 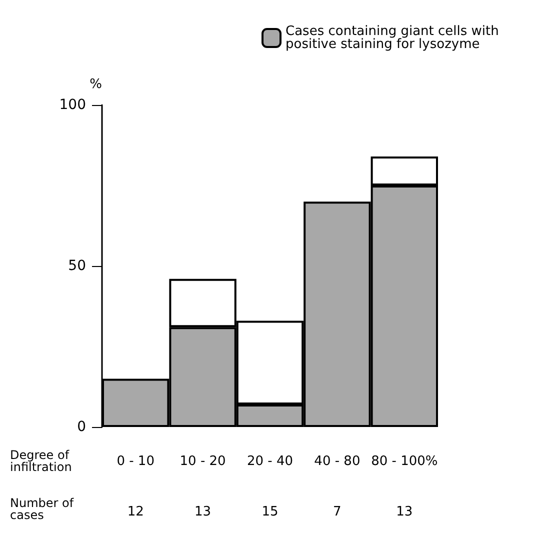 I want to click on y-tick-label: 100, so click(x=72, y=105).